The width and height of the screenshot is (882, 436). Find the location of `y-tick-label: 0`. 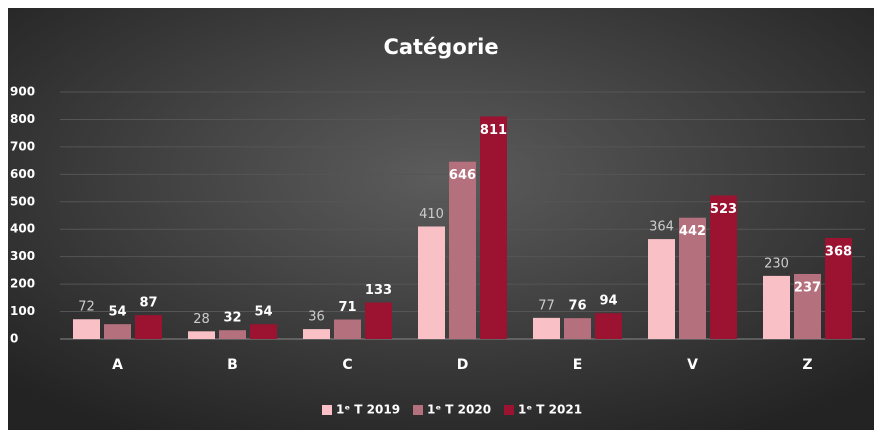

y-tick-label: 0 is located at coordinates (14, 339).